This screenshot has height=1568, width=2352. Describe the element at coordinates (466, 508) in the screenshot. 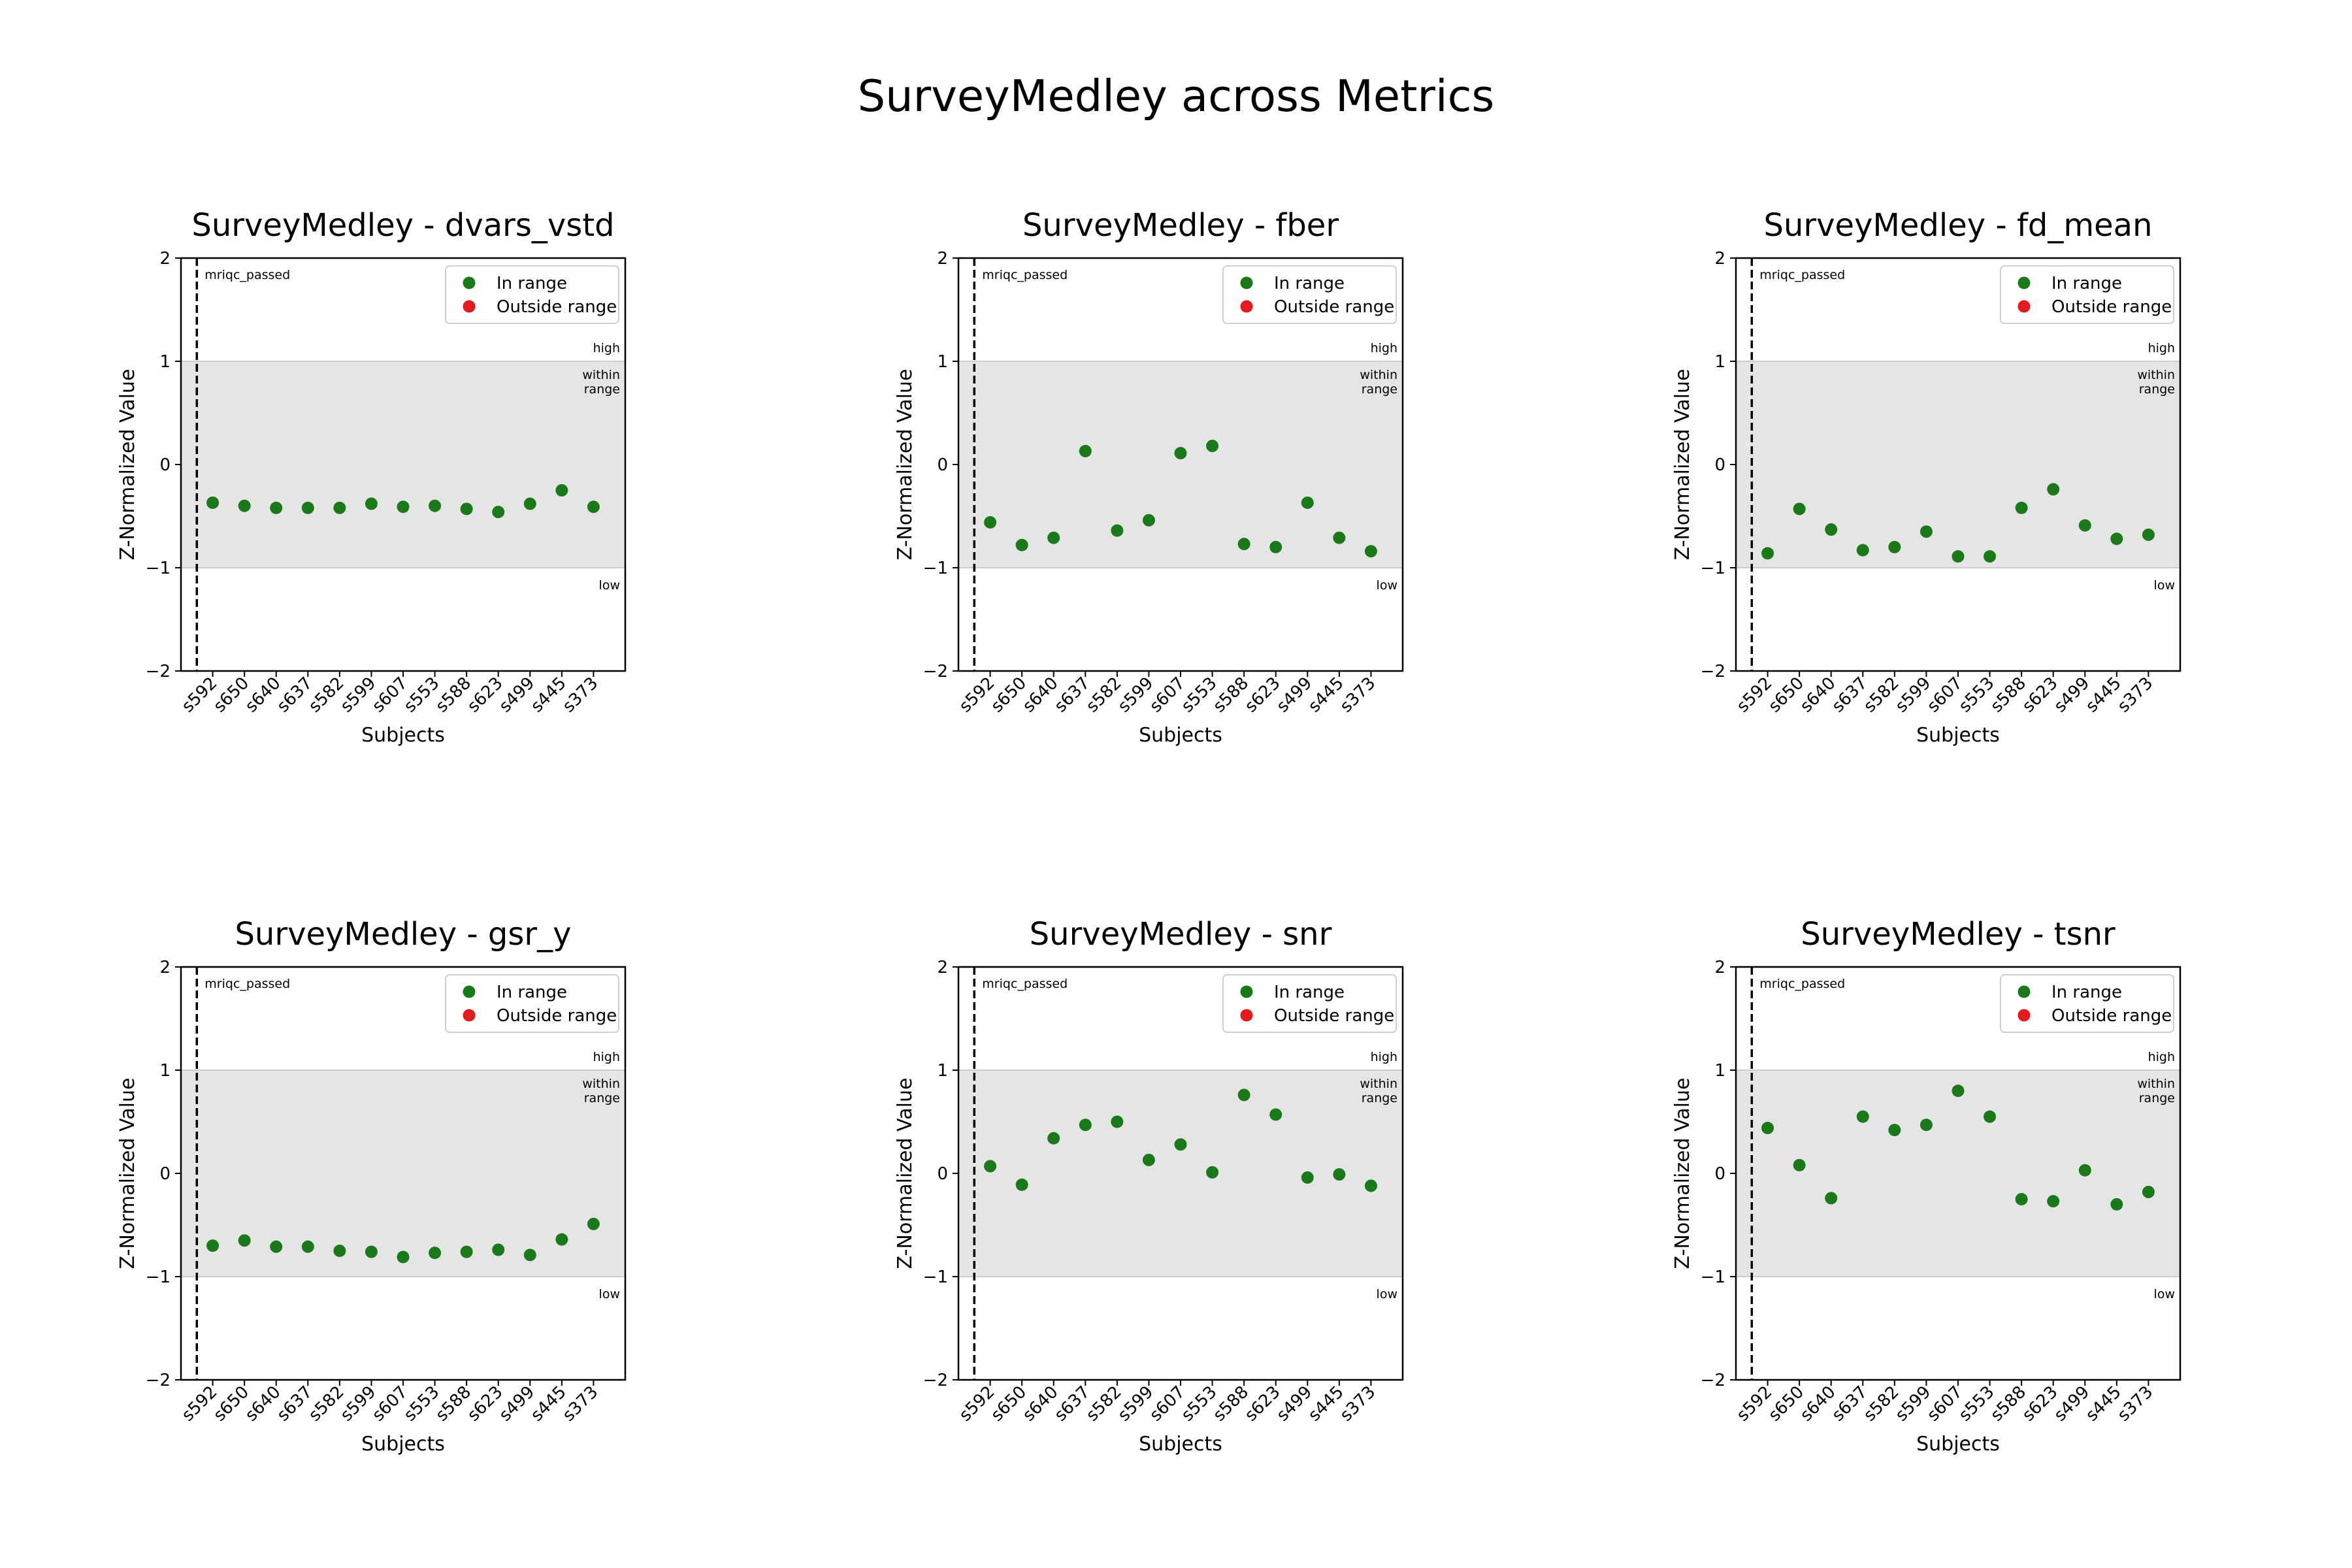

I see `point-in-range-s588` at that location.